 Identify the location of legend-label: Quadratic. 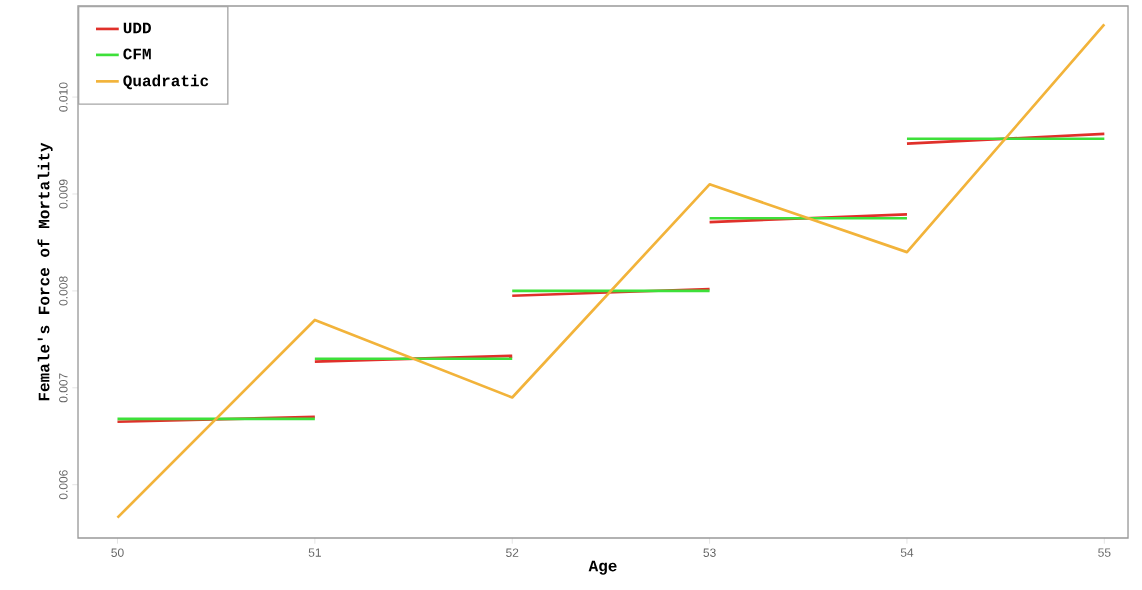
(166, 82).